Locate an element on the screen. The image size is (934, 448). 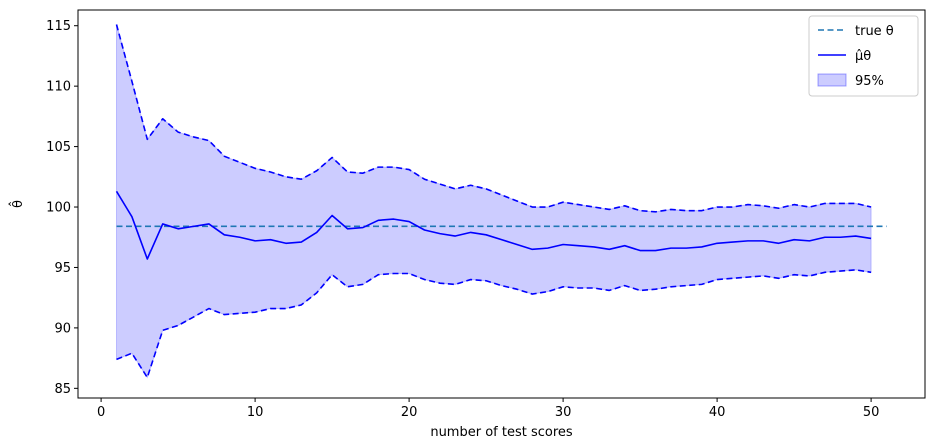
y-tick-label: 115 is located at coordinates (58, 26).